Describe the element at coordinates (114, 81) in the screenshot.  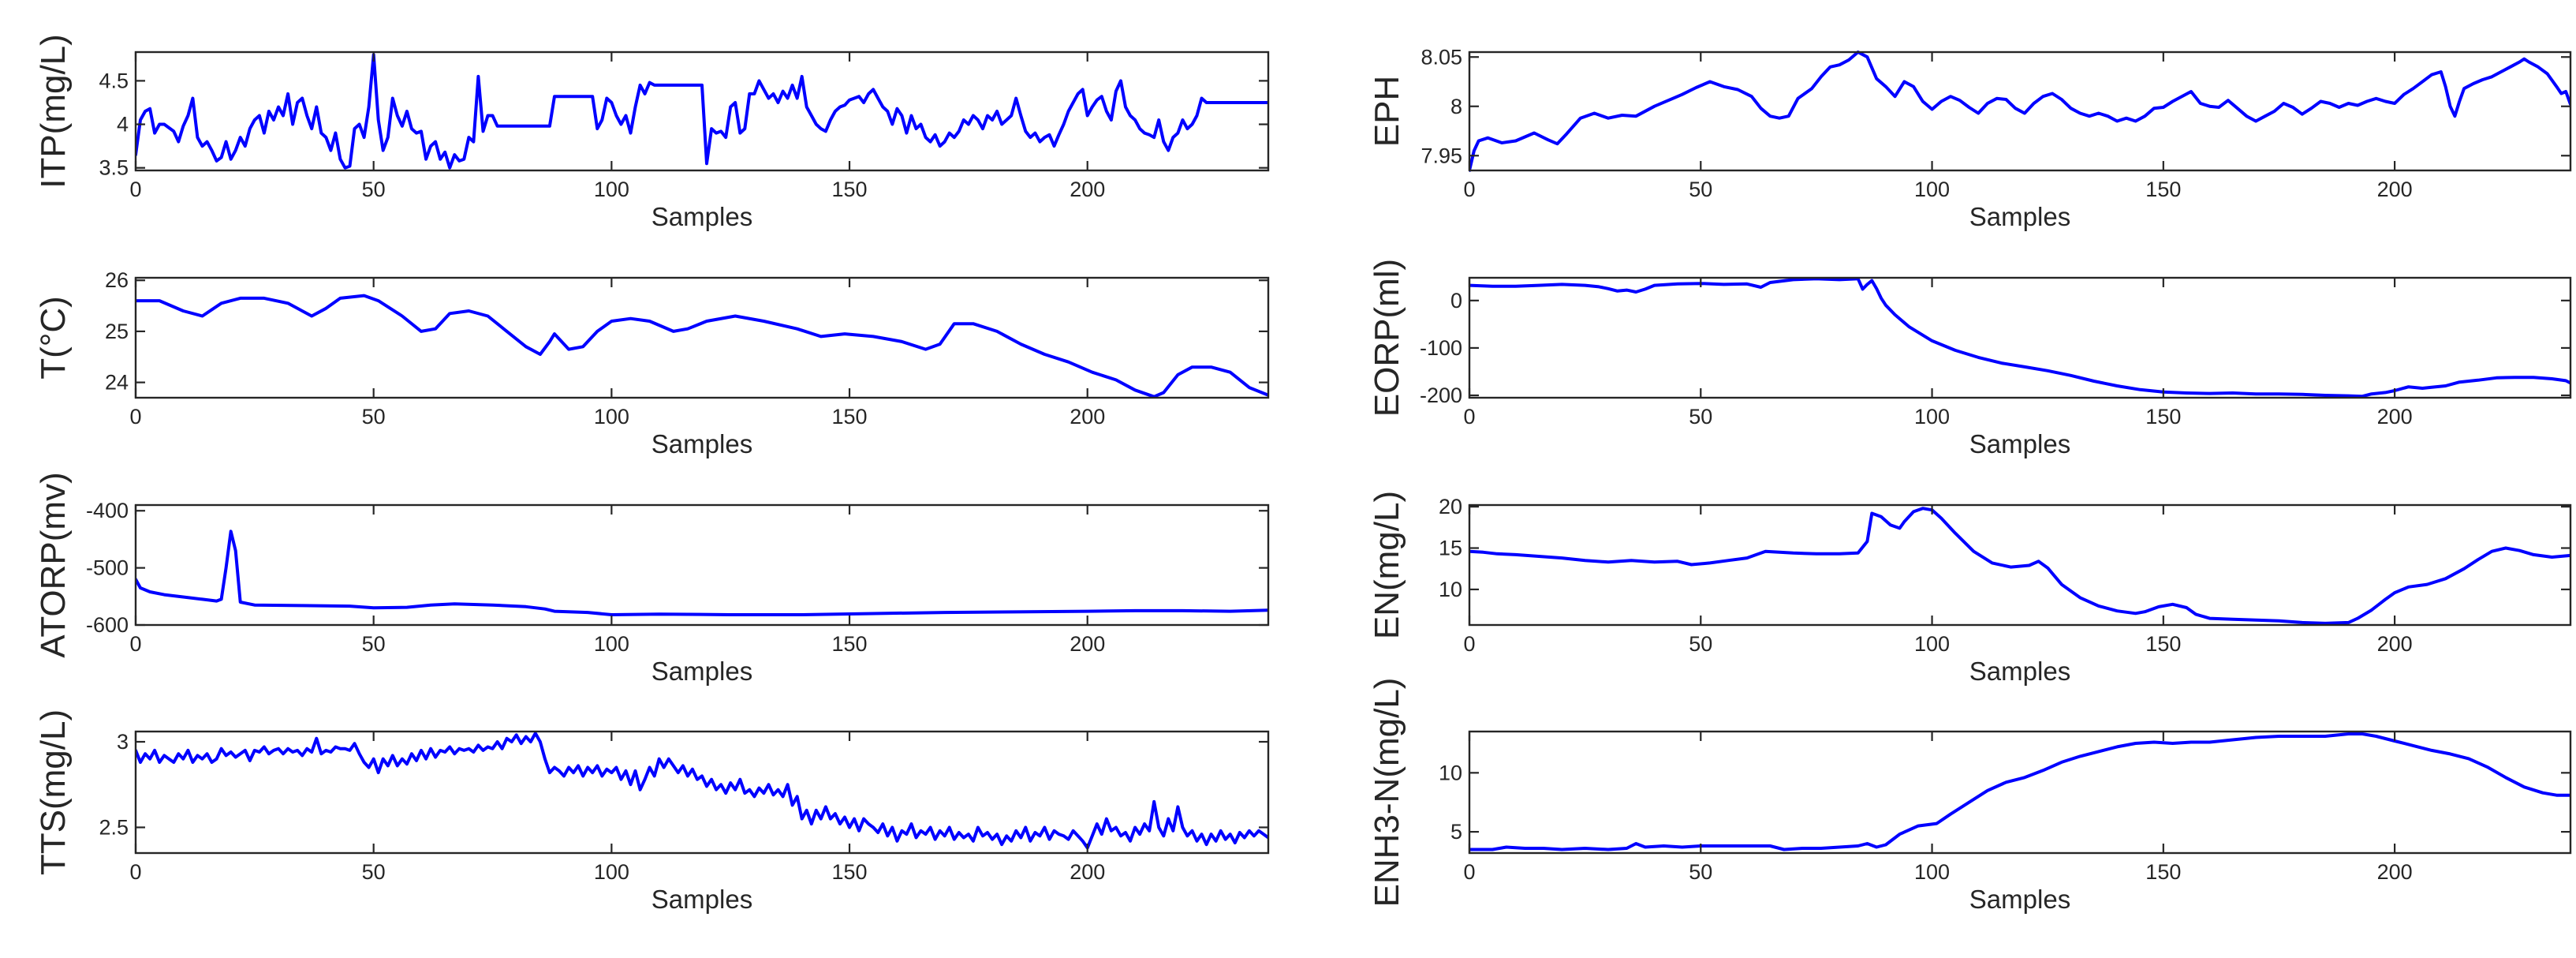
I see `y-tick-label: 4.5` at that location.